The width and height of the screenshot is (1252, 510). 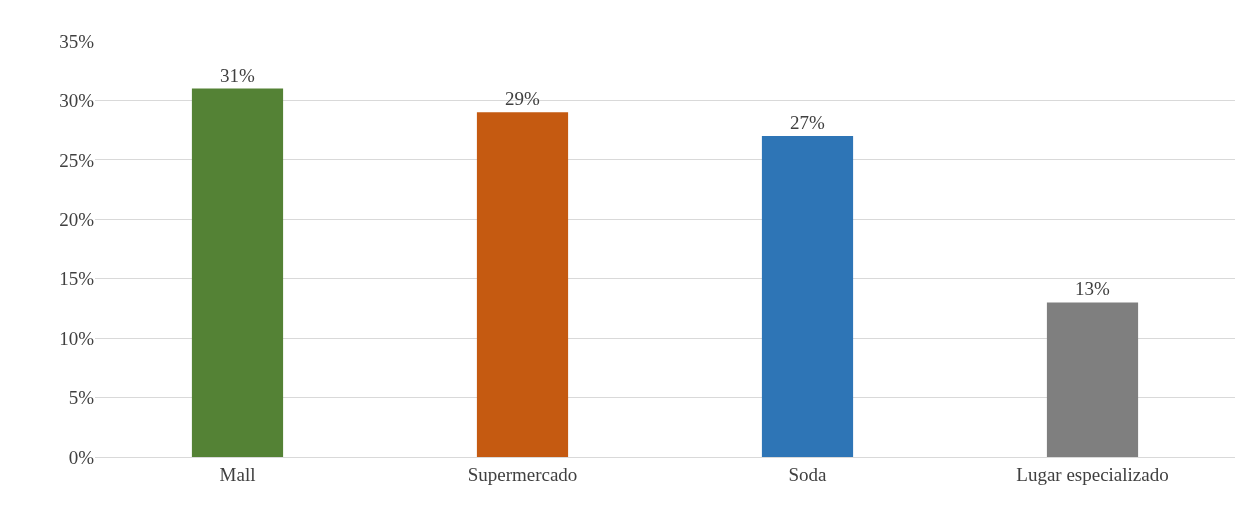 What do you see at coordinates (522, 99) in the screenshot?
I see `data-label: 29%` at bounding box center [522, 99].